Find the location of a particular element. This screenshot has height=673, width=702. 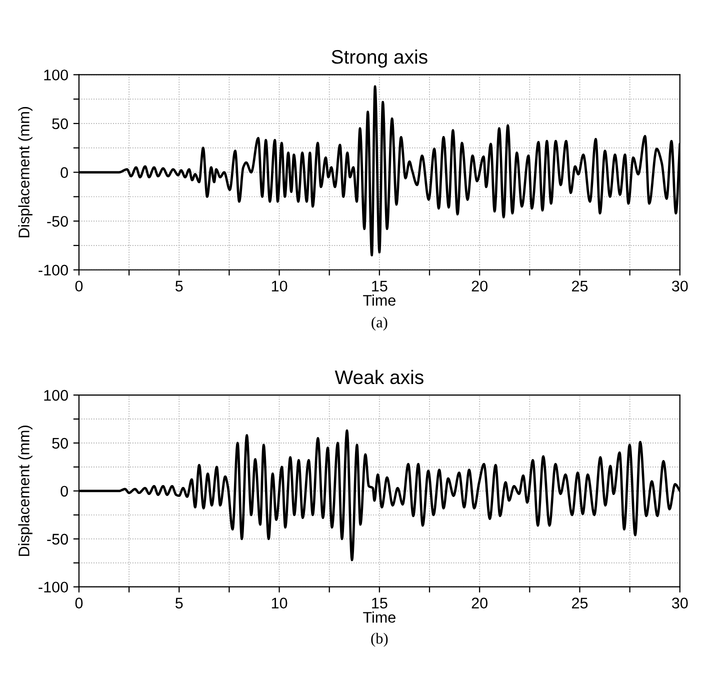

chart-title: Weak axis is located at coordinates (379, 377).